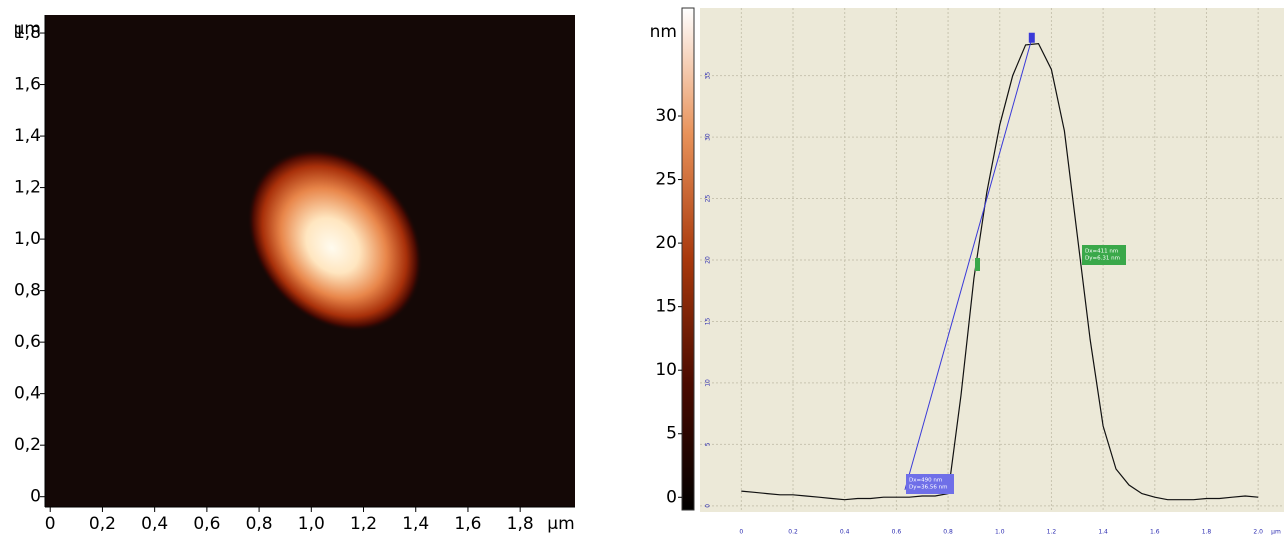 This screenshot has width=1284, height=539. I want to click on y-tick-label: 35, so click(708, 76).